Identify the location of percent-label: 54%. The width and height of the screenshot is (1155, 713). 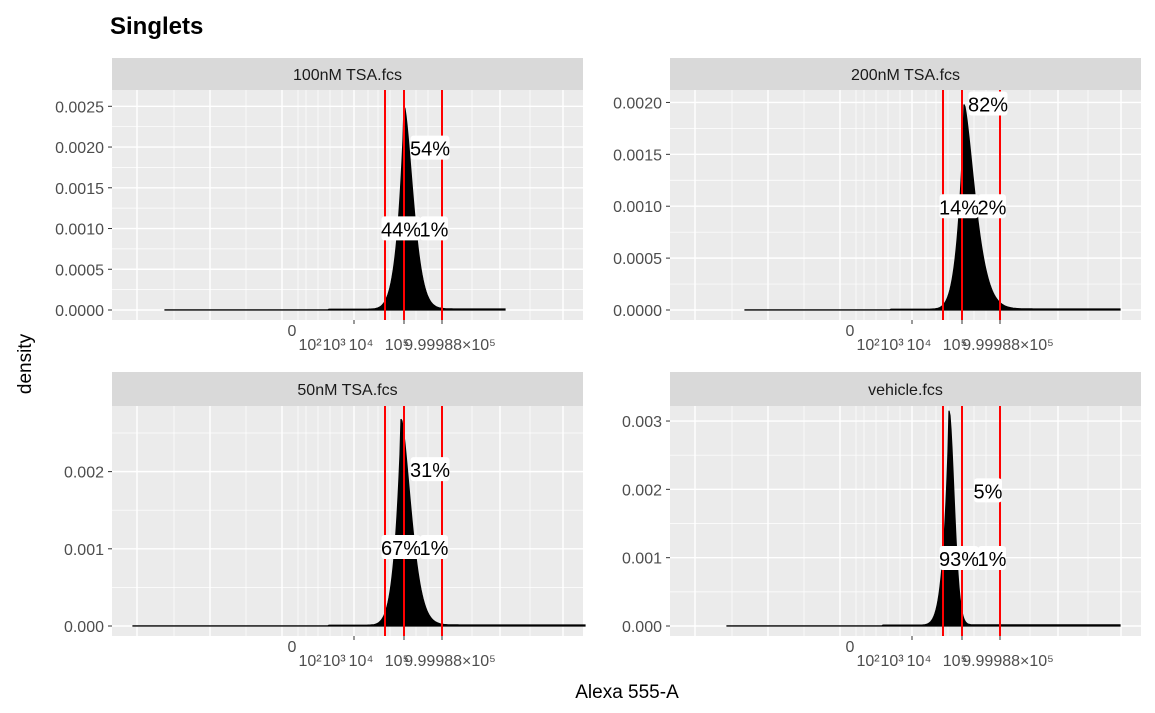
(430, 150).